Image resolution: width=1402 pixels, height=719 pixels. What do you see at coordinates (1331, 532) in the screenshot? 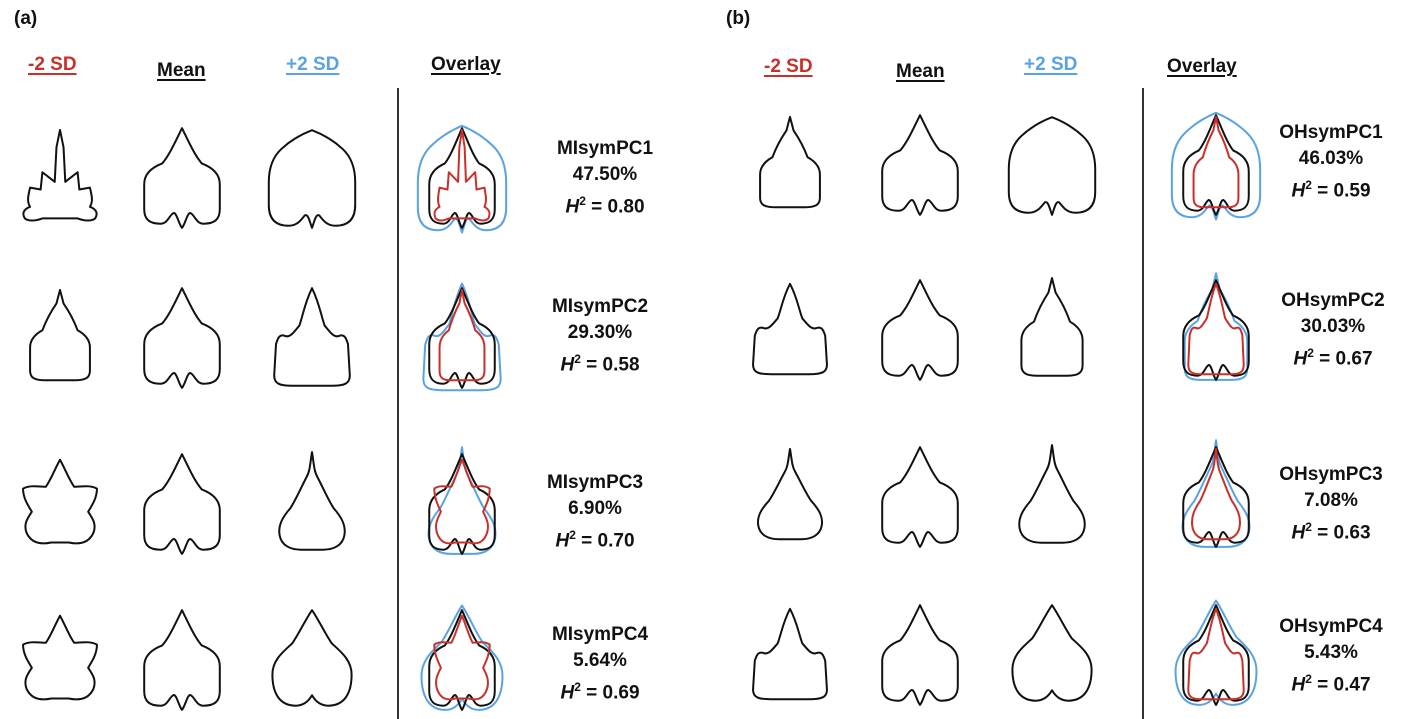
I see `heritability: H2 = 0.63` at bounding box center [1331, 532].